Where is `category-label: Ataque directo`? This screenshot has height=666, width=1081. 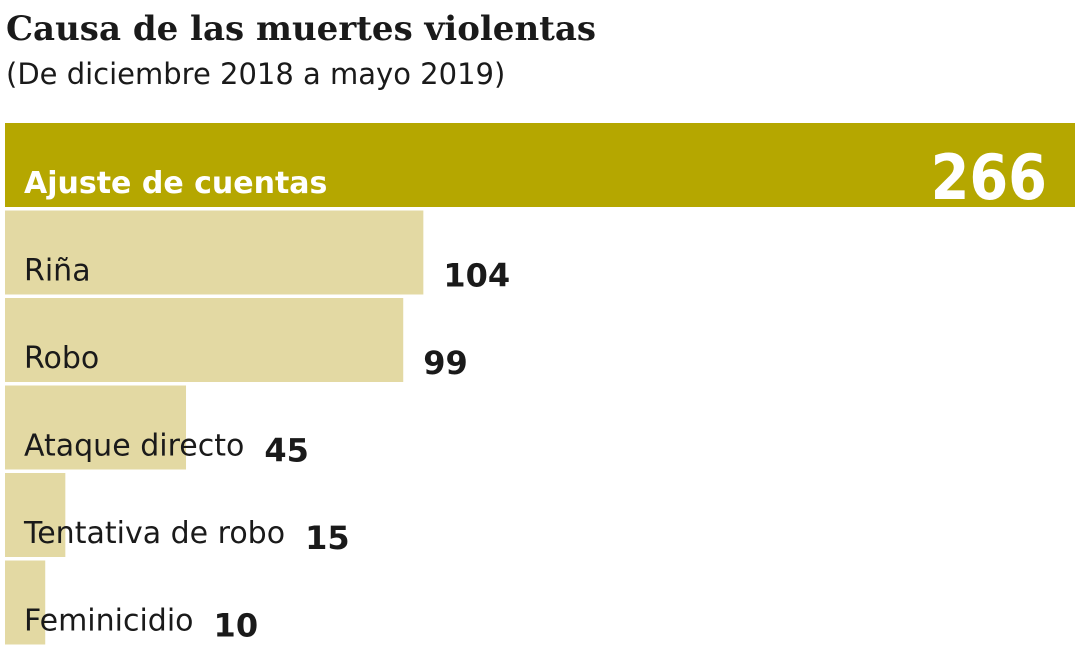
category-label: Ataque directo is located at coordinates (134, 446).